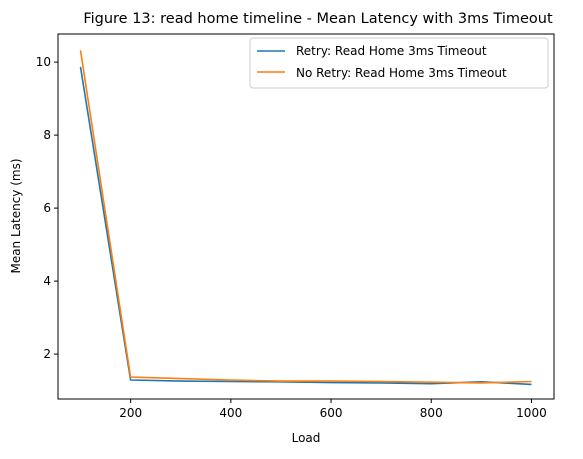 This screenshot has height=459, width=583. I want to click on x-axis-label: Load, so click(306, 438).